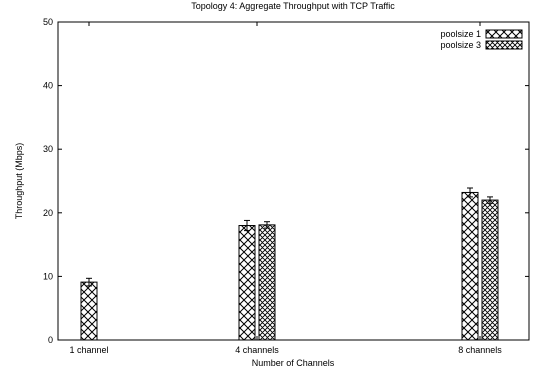 The height and width of the screenshot is (375, 536). I want to click on legend-label-poolsize-1: poolsize 1, so click(460, 34).